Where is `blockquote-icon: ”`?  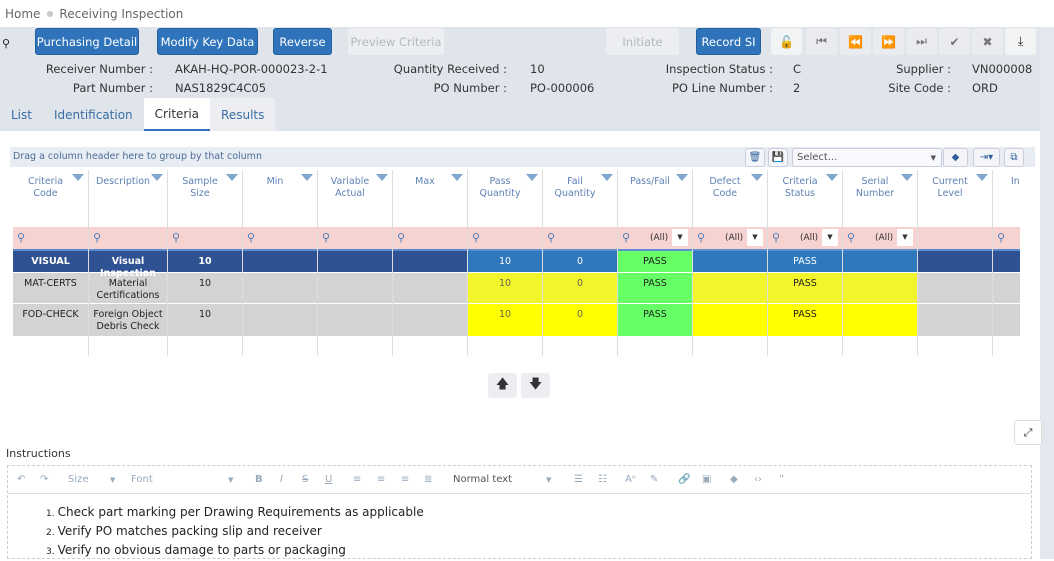
blockquote-icon: ” is located at coordinates (782, 479).